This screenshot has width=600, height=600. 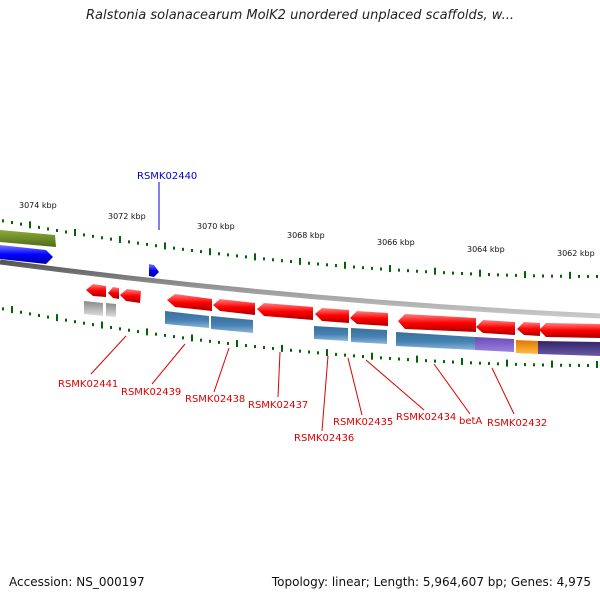 I want to click on gene-label-rsmk02441: RSMK02441, so click(x=88, y=384).